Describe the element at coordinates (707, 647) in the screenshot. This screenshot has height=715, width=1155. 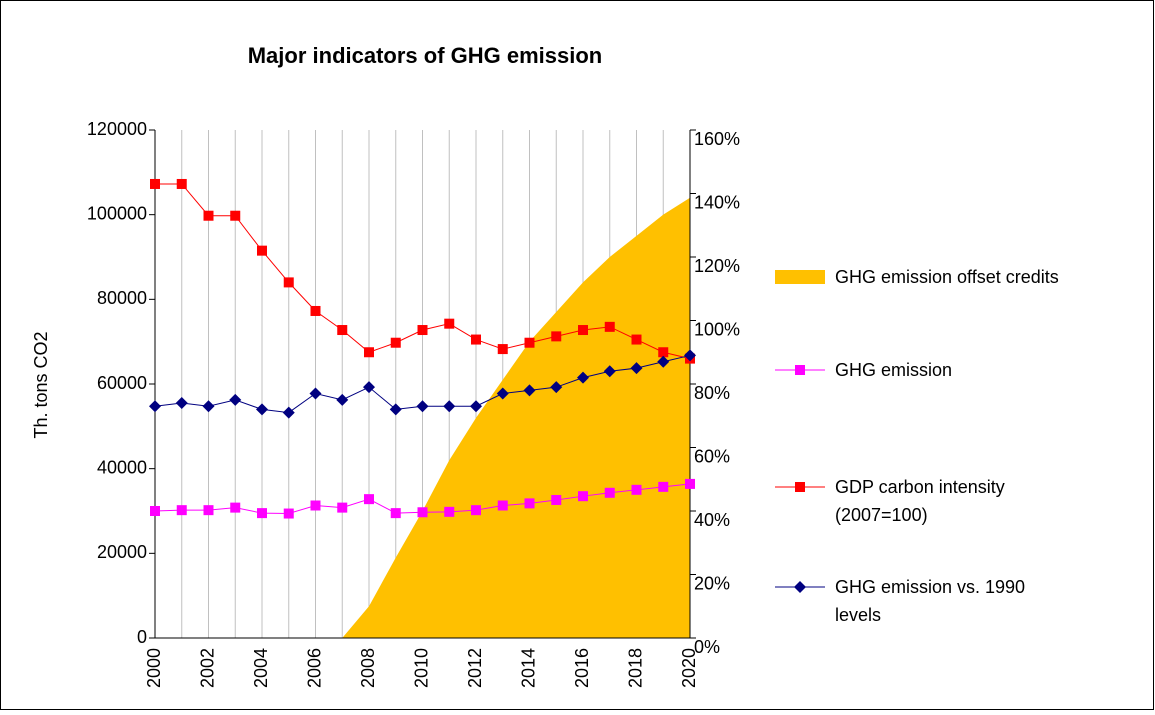
I see `y2-tick-label: 0%` at that location.